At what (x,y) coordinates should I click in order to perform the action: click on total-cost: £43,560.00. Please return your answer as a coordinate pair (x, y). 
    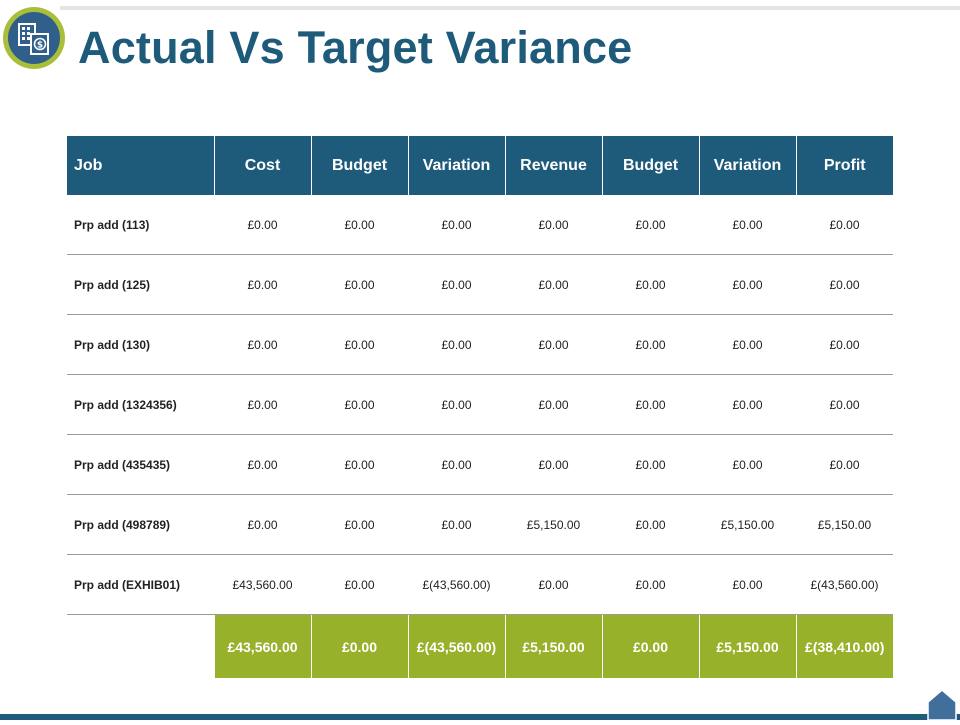
    Looking at the image, I should click on (262, 646).